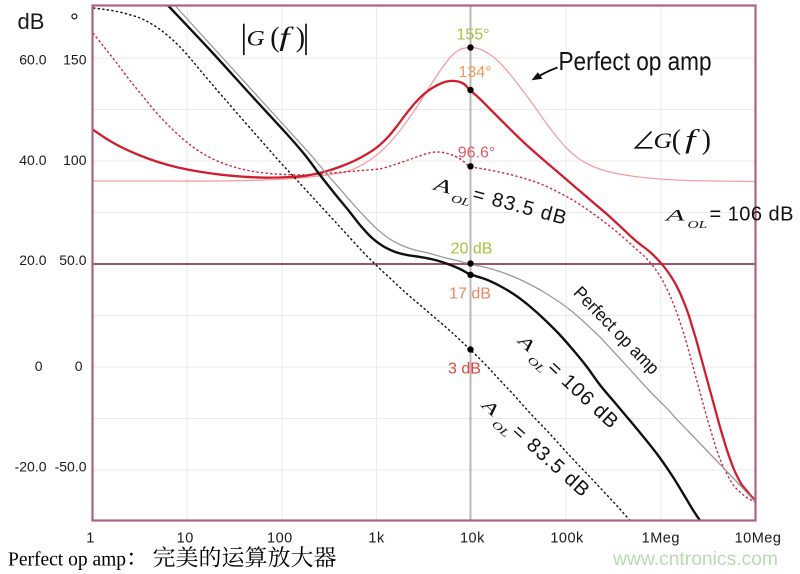 The height and width of the screenshot is (574, 800). I want to click on svg-text: 10Meg, so click(758, 539).